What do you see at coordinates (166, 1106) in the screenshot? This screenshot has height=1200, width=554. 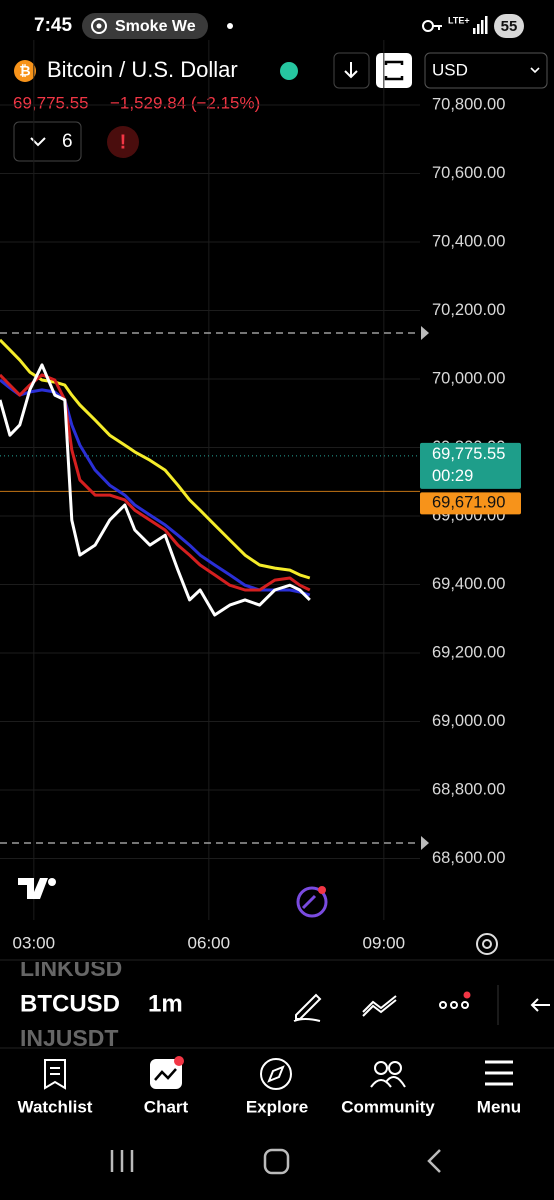 I see `tab-label: Chart` at bounding box center [166, 1106].